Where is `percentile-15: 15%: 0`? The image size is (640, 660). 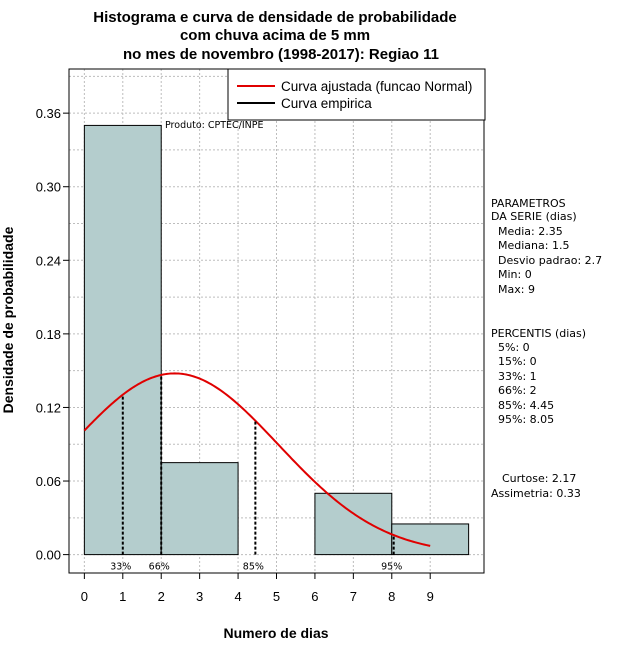 percentile-15: 15%: 0 is located at coordinates (517, 361).